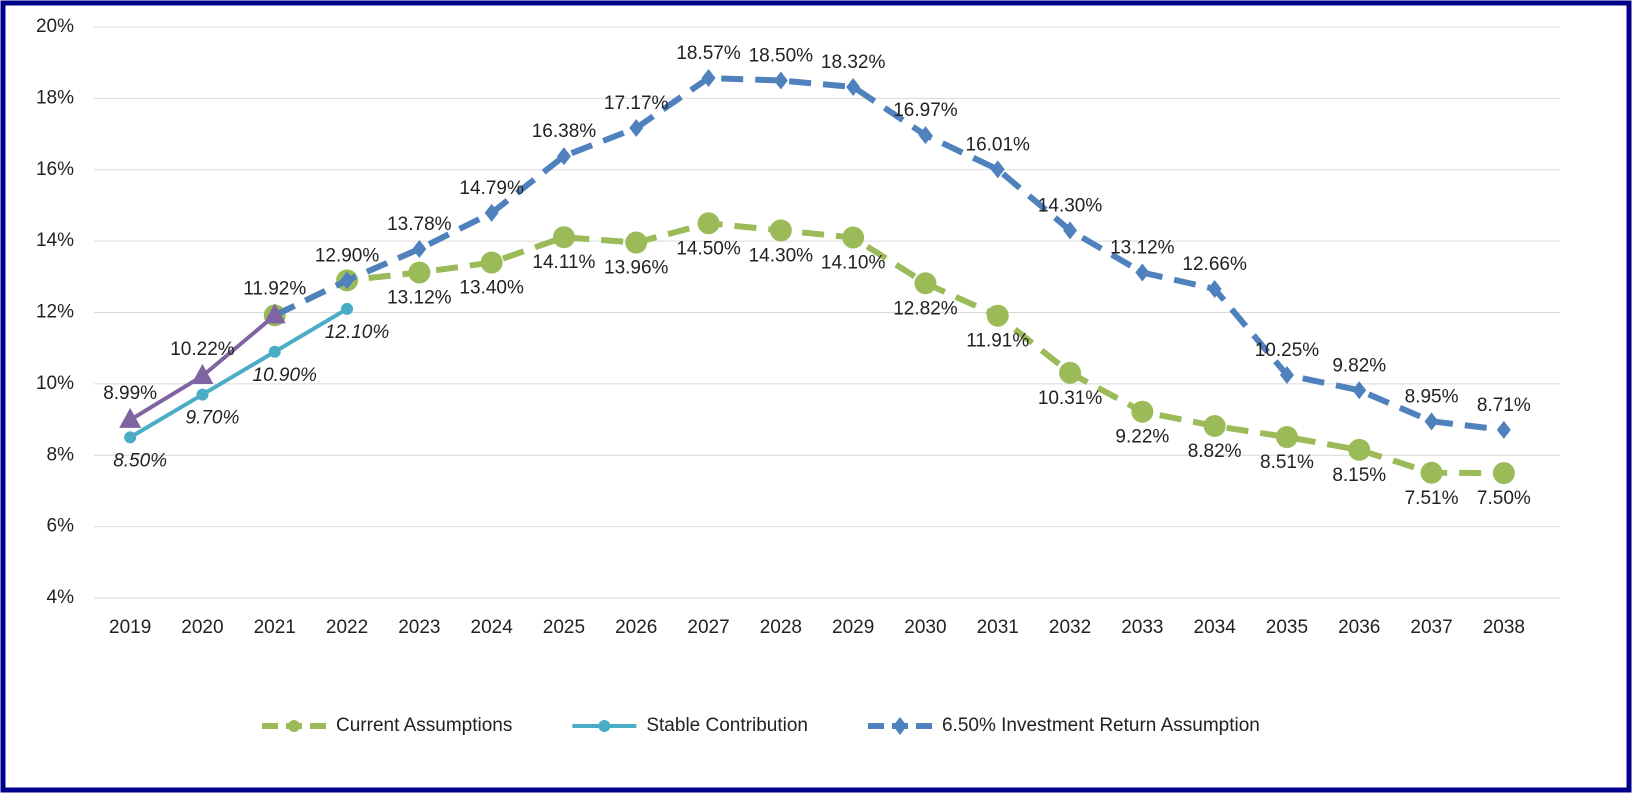 The image size is (1632, 793). What do you see at coordinates (275, 627) in the screenshot?
I see `x-tick-label: 2021` at bounding box center [275, 627].